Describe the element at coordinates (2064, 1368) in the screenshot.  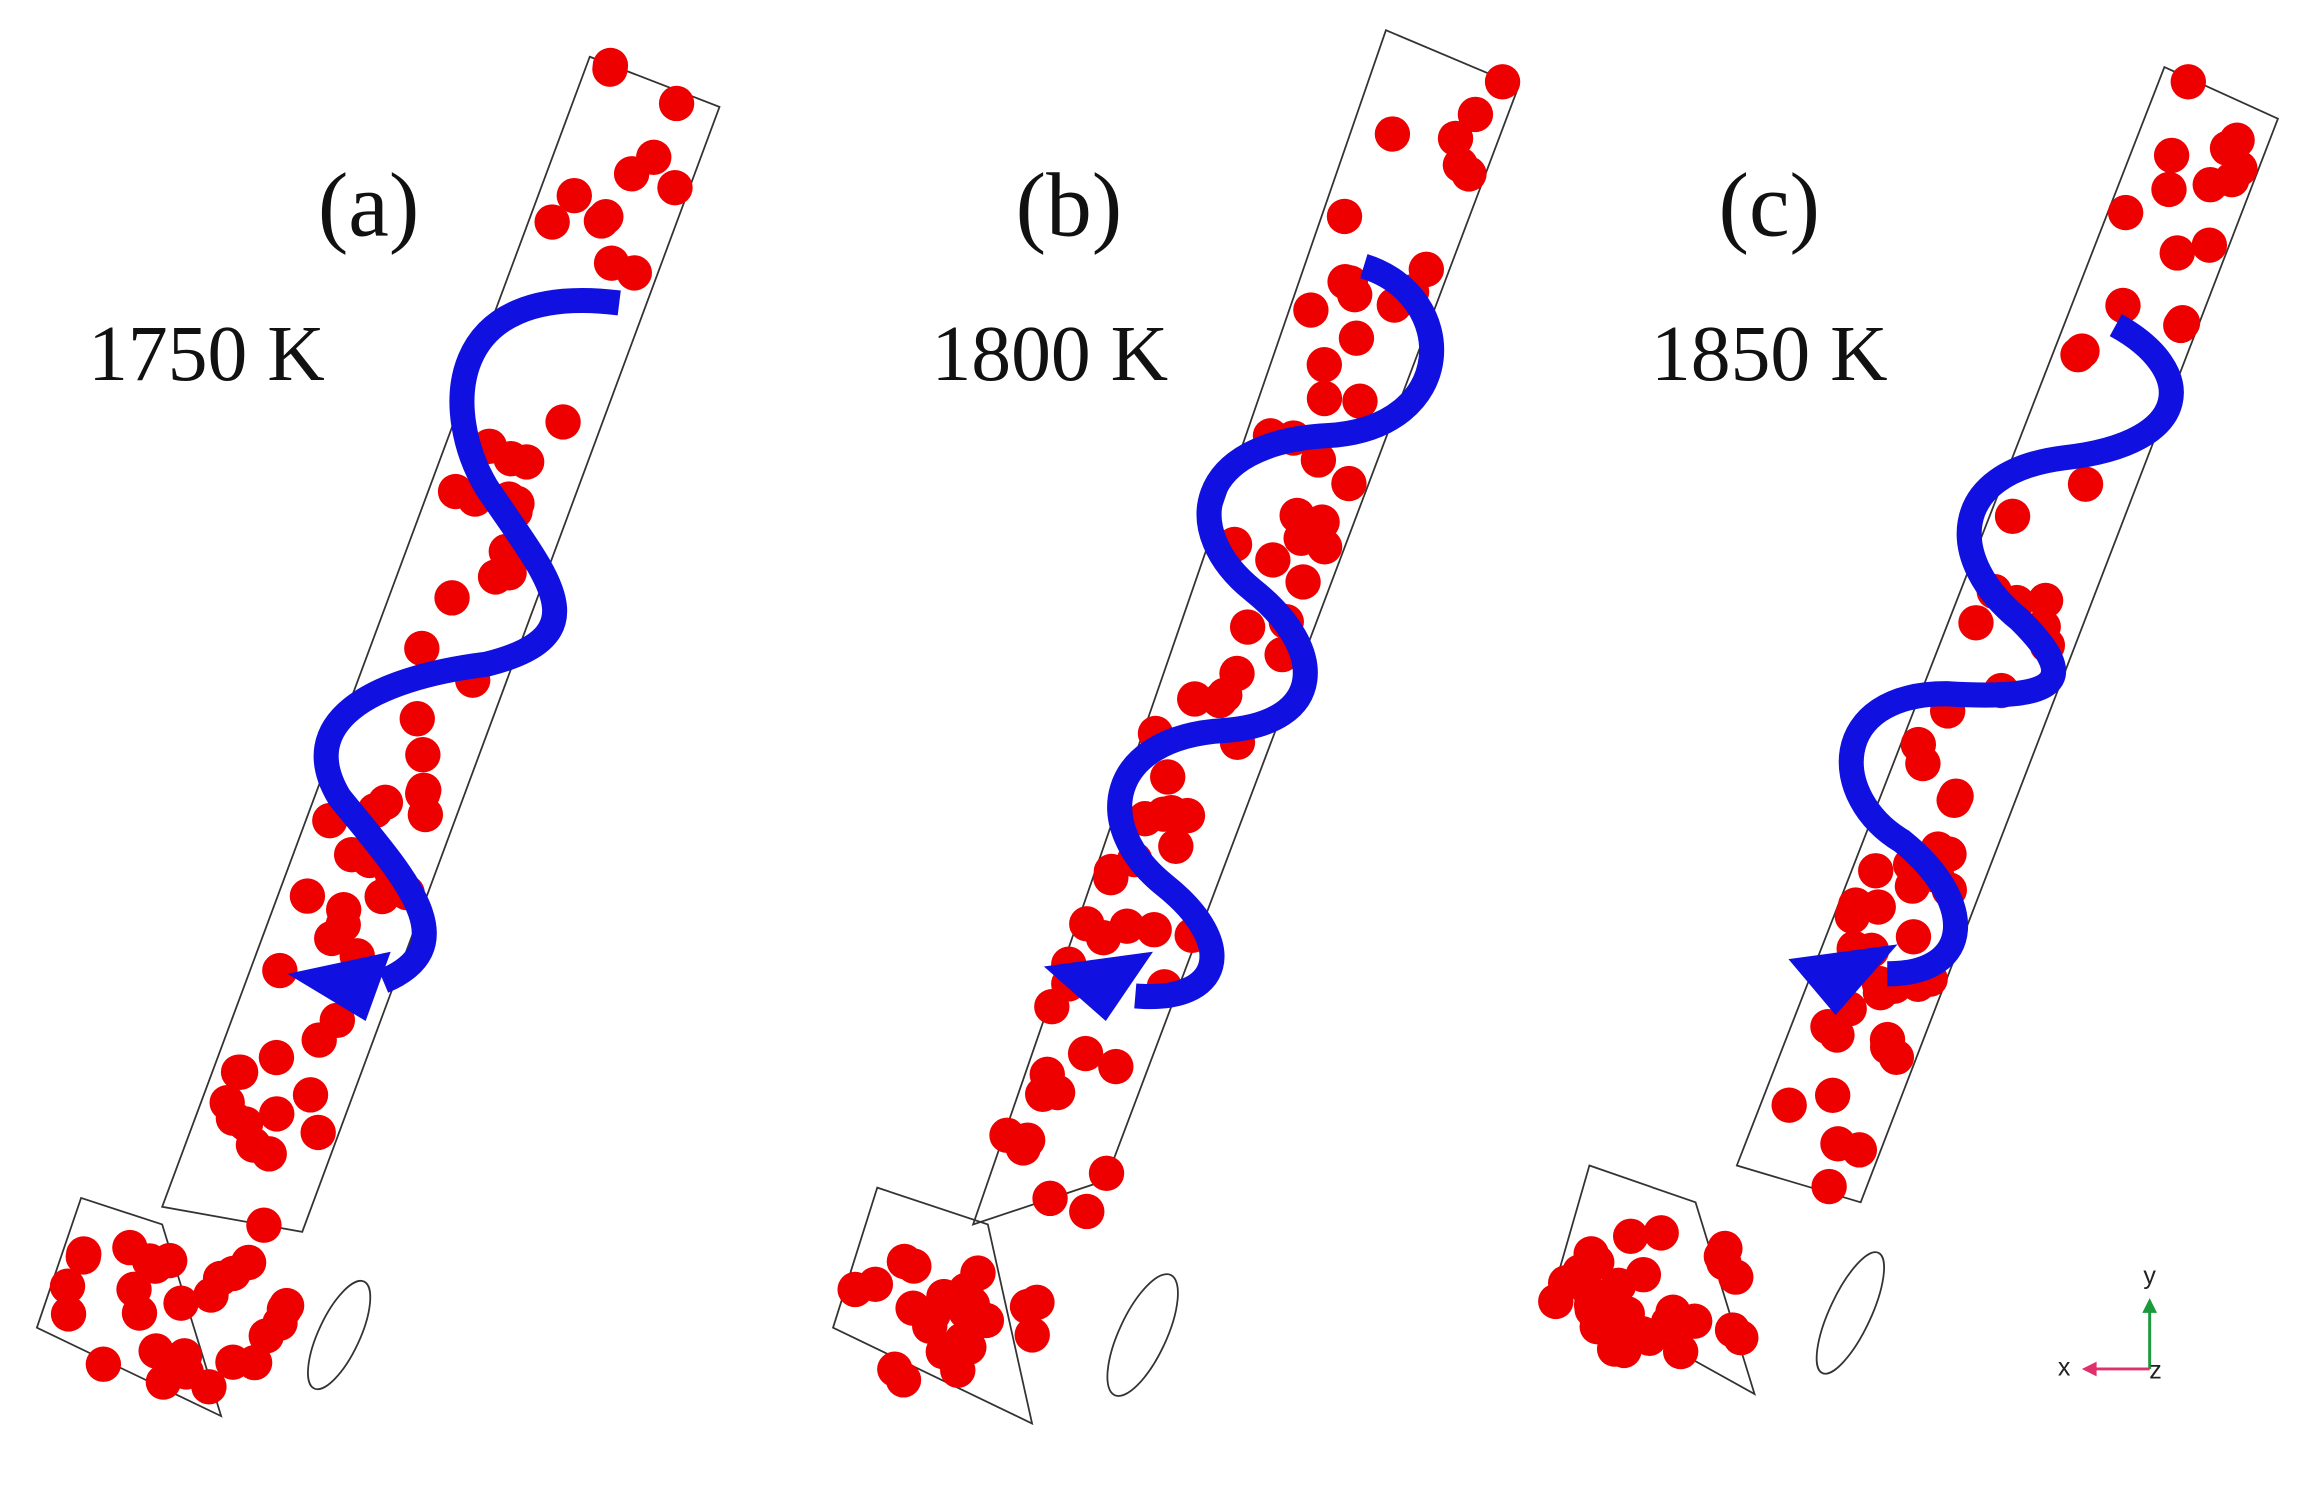
I see `x-axis-label: x` at that location.